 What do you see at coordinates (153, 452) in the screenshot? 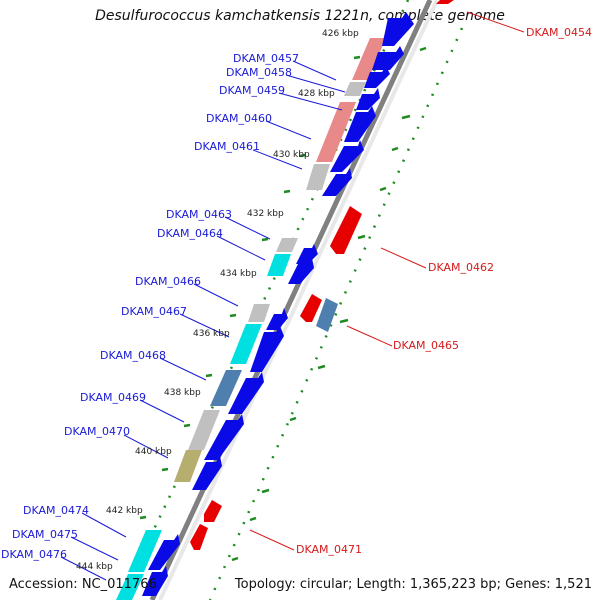
I see `tick-label: 440 kbp` at bounding box center [153, 452].